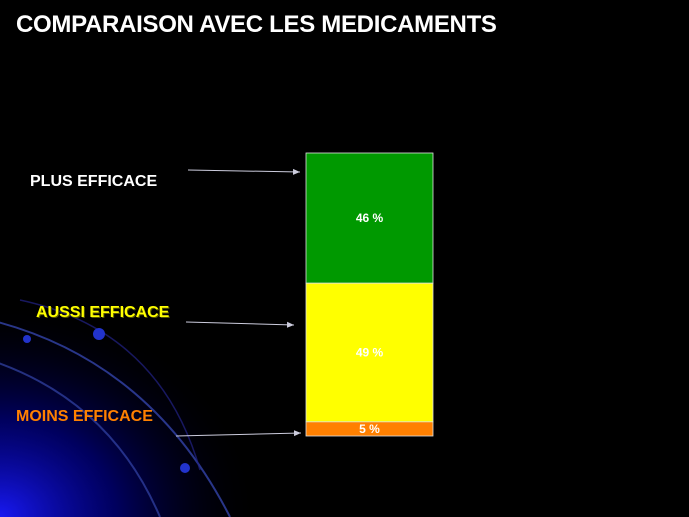  I want to click on category-label-plus-efficace: PLUS EFFICACE, so click(94, 181).